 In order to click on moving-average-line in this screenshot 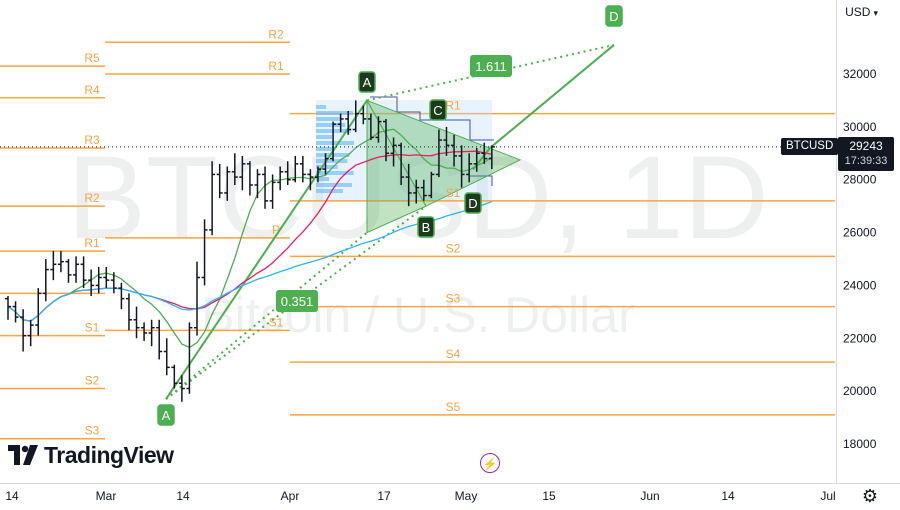, I will do `click(250, 261)`.